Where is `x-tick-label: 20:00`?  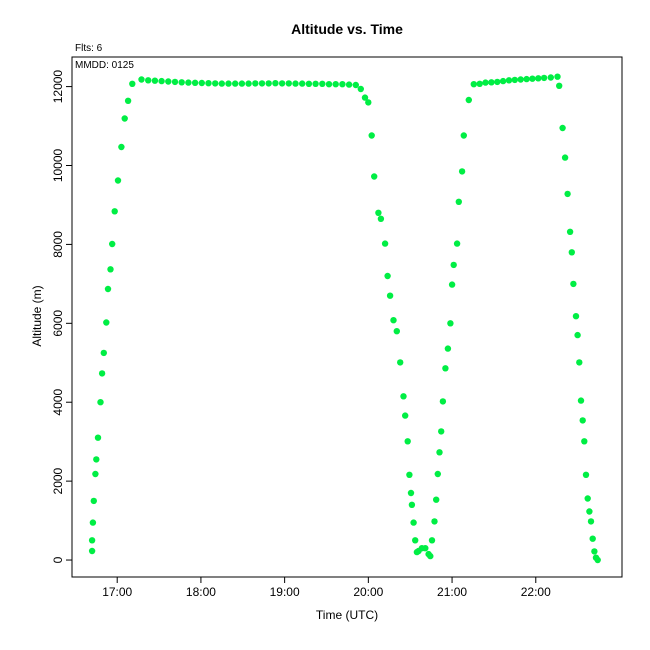
x-tick-label: 20:00 is located at coordinates (368, 592).